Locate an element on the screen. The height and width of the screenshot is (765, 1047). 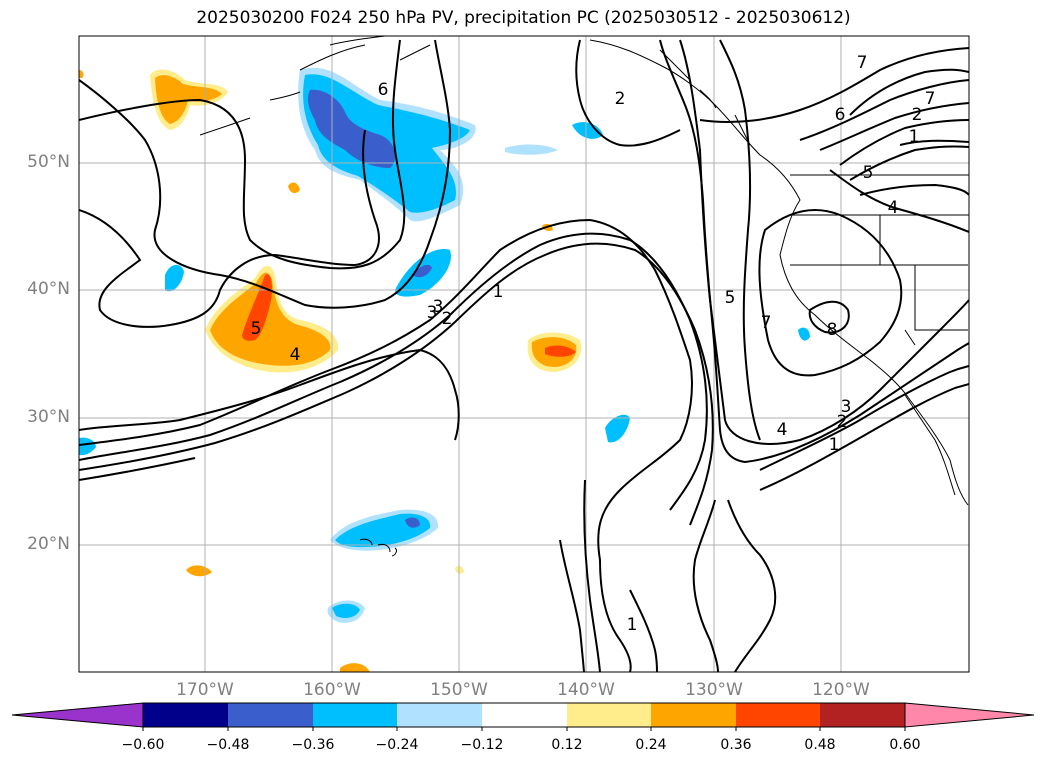
colorbar-tick-label: −0.12 is located at coordinates (482, 745).